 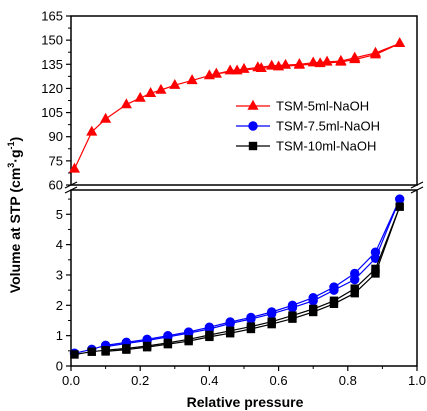 I want to click on x-tick-label-5: 1.0, so click(x=417, y=380).